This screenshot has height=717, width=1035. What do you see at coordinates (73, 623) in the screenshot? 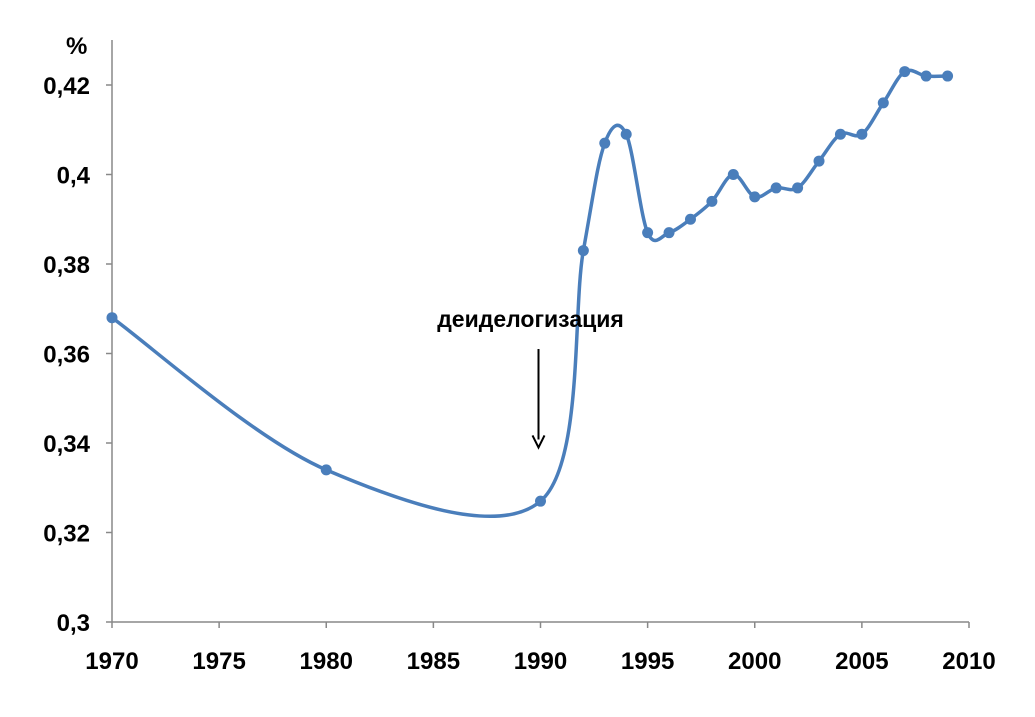
I see `y-tick-label: 0,3` at bounding box center [73, 623].